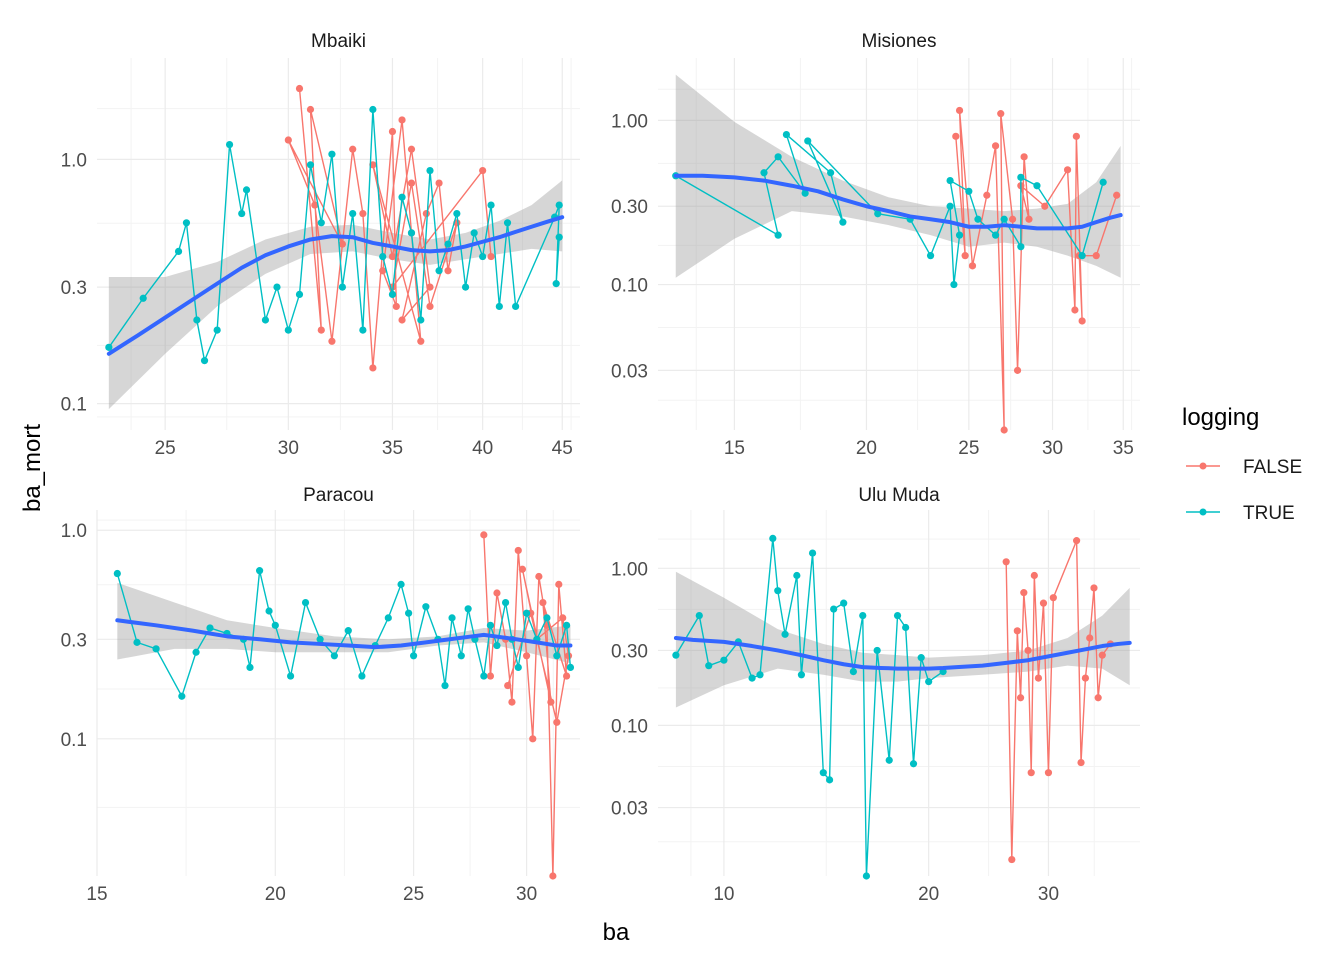 The image size is (1344, 960). I want to click on y-tick-label: 0.30, so click(629, 207).